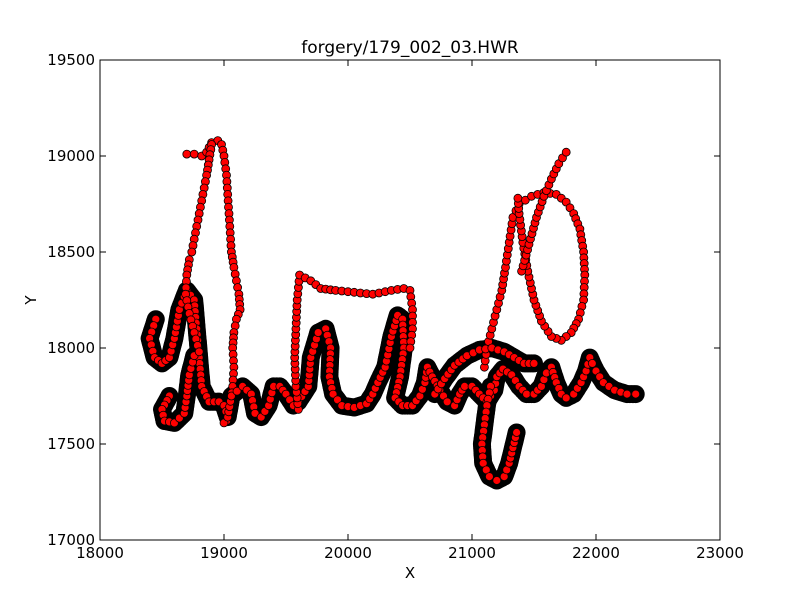 The image size is (800, 600). Describe the element at coordinates (348, 553) in the screenshot. I see `x-tick-label: 20000` at that location.